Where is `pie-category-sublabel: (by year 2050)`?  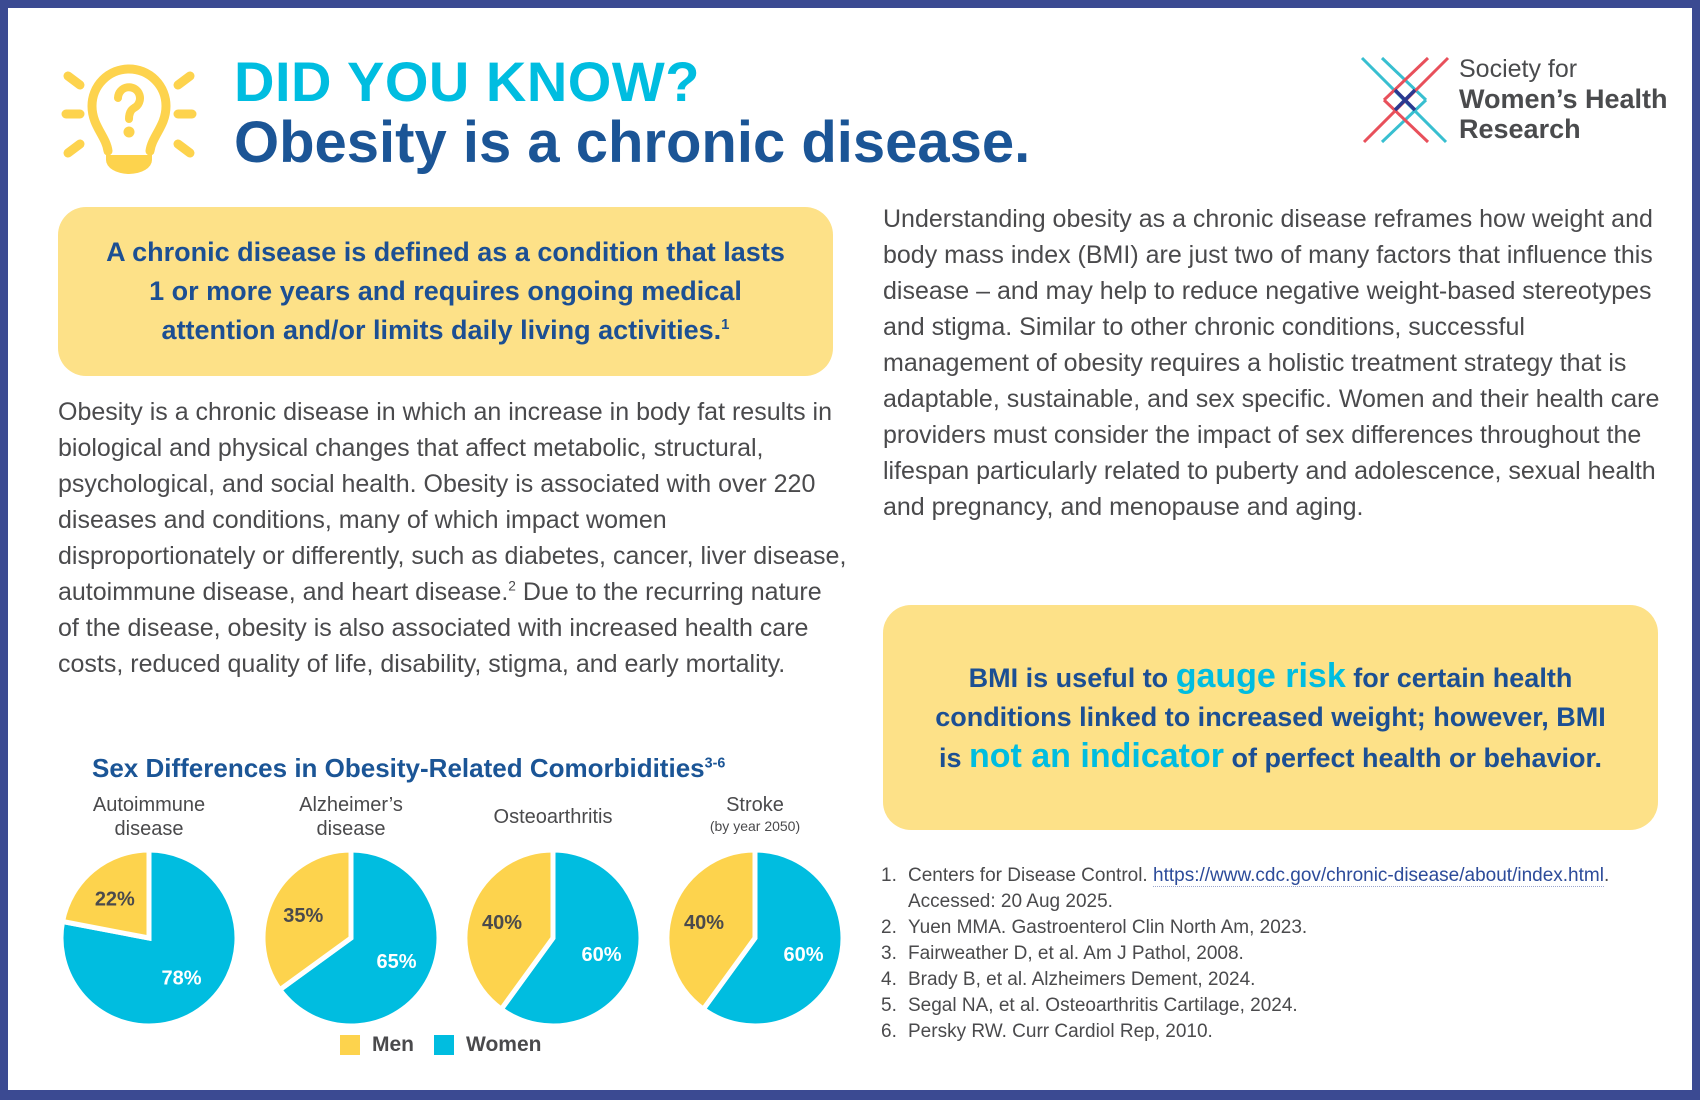
pie-category-sublabel: (by year 2050) is located at coordinates (755, 826).